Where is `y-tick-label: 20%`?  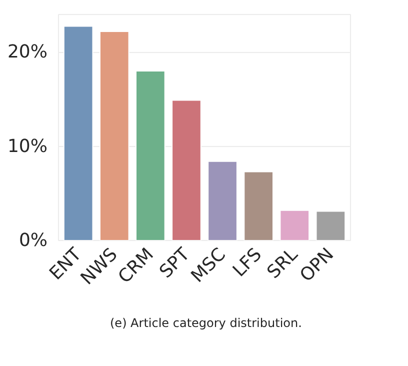
y-tick-label: 20% is located at coordinates (27, 52).